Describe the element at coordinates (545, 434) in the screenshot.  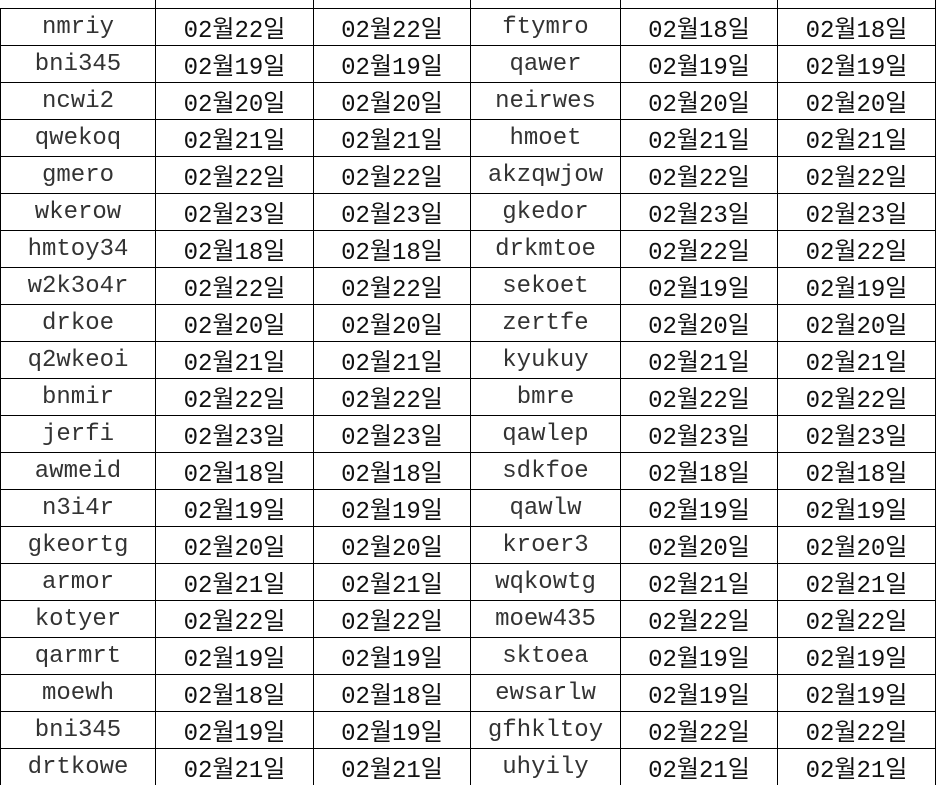
I see `name-cell: qawlep` at that location.